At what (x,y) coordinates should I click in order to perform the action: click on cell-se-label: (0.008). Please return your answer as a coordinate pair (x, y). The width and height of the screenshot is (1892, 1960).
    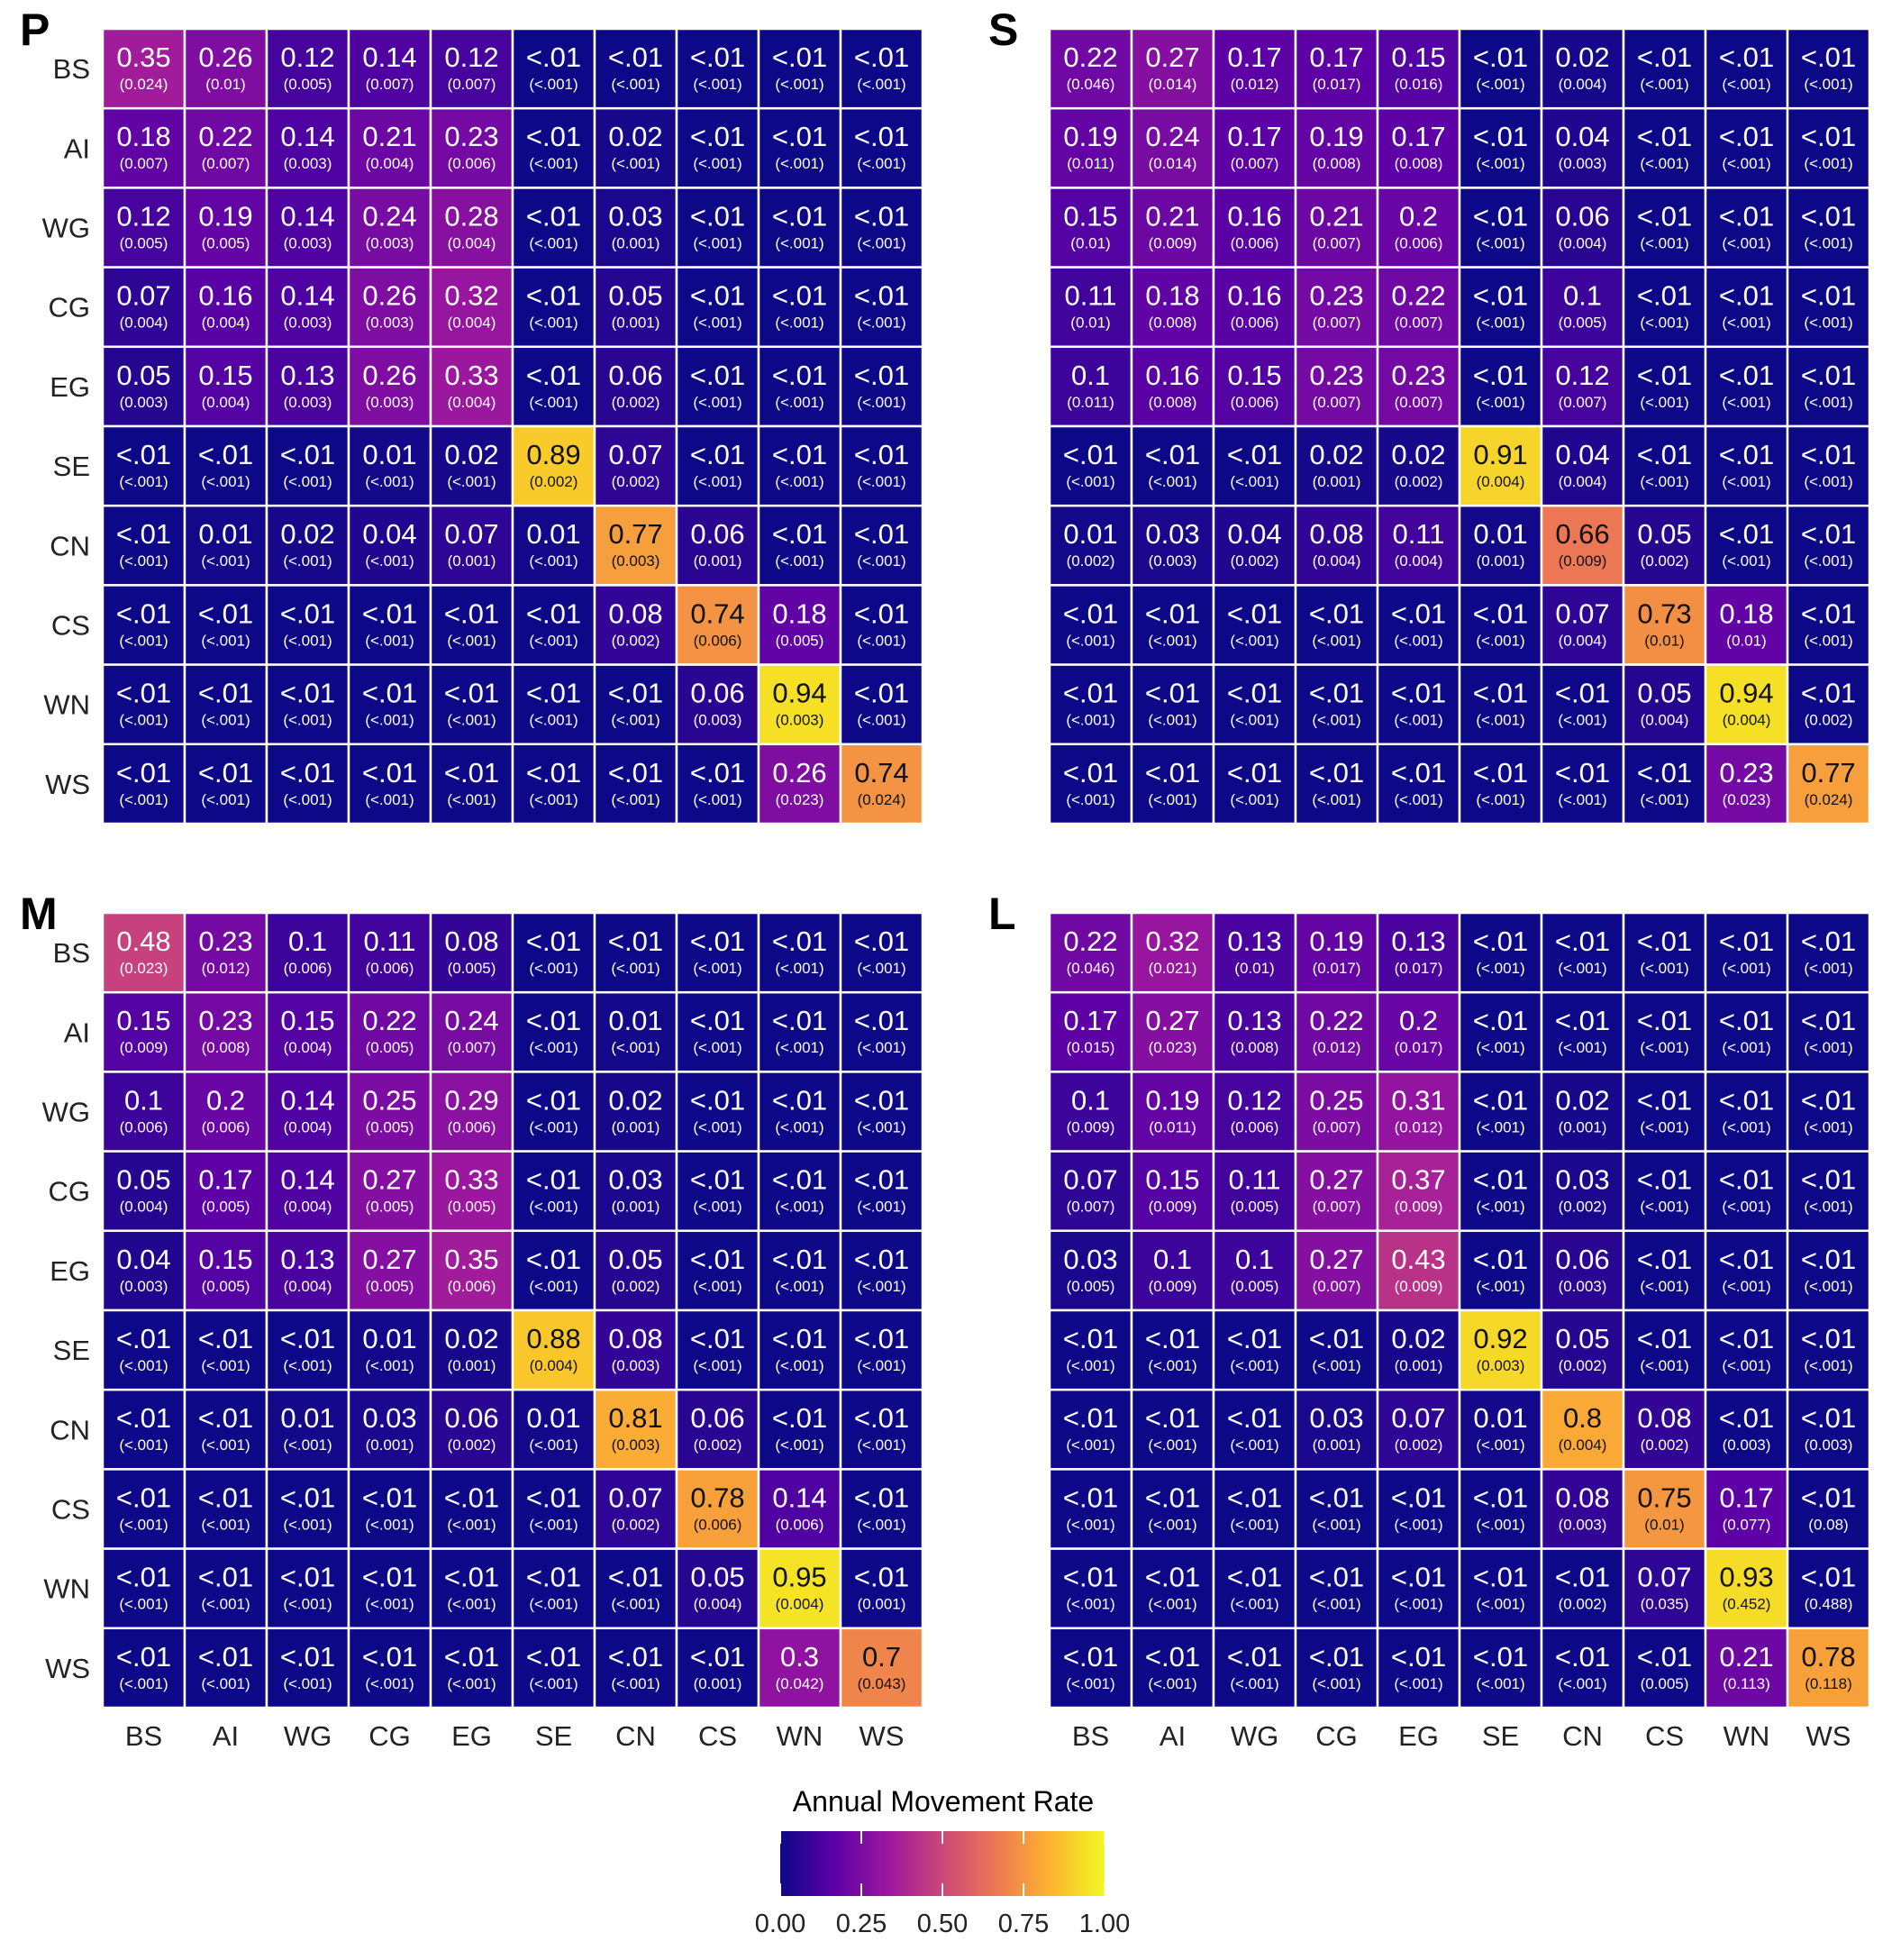
    Looking at the image, I should click on (226, 1047).